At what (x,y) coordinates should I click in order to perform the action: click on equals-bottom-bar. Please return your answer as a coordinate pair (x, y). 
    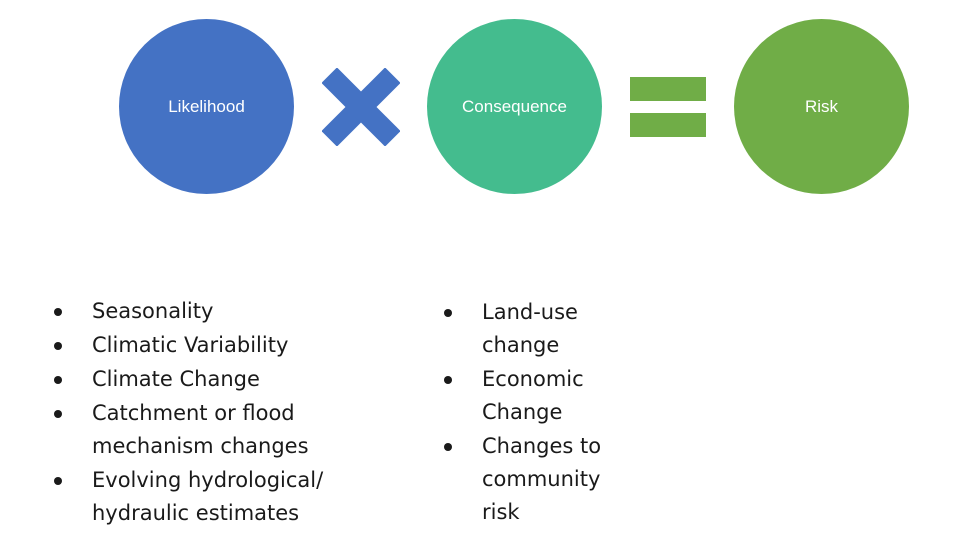
    Looking at the image, I should click on (668, 125).